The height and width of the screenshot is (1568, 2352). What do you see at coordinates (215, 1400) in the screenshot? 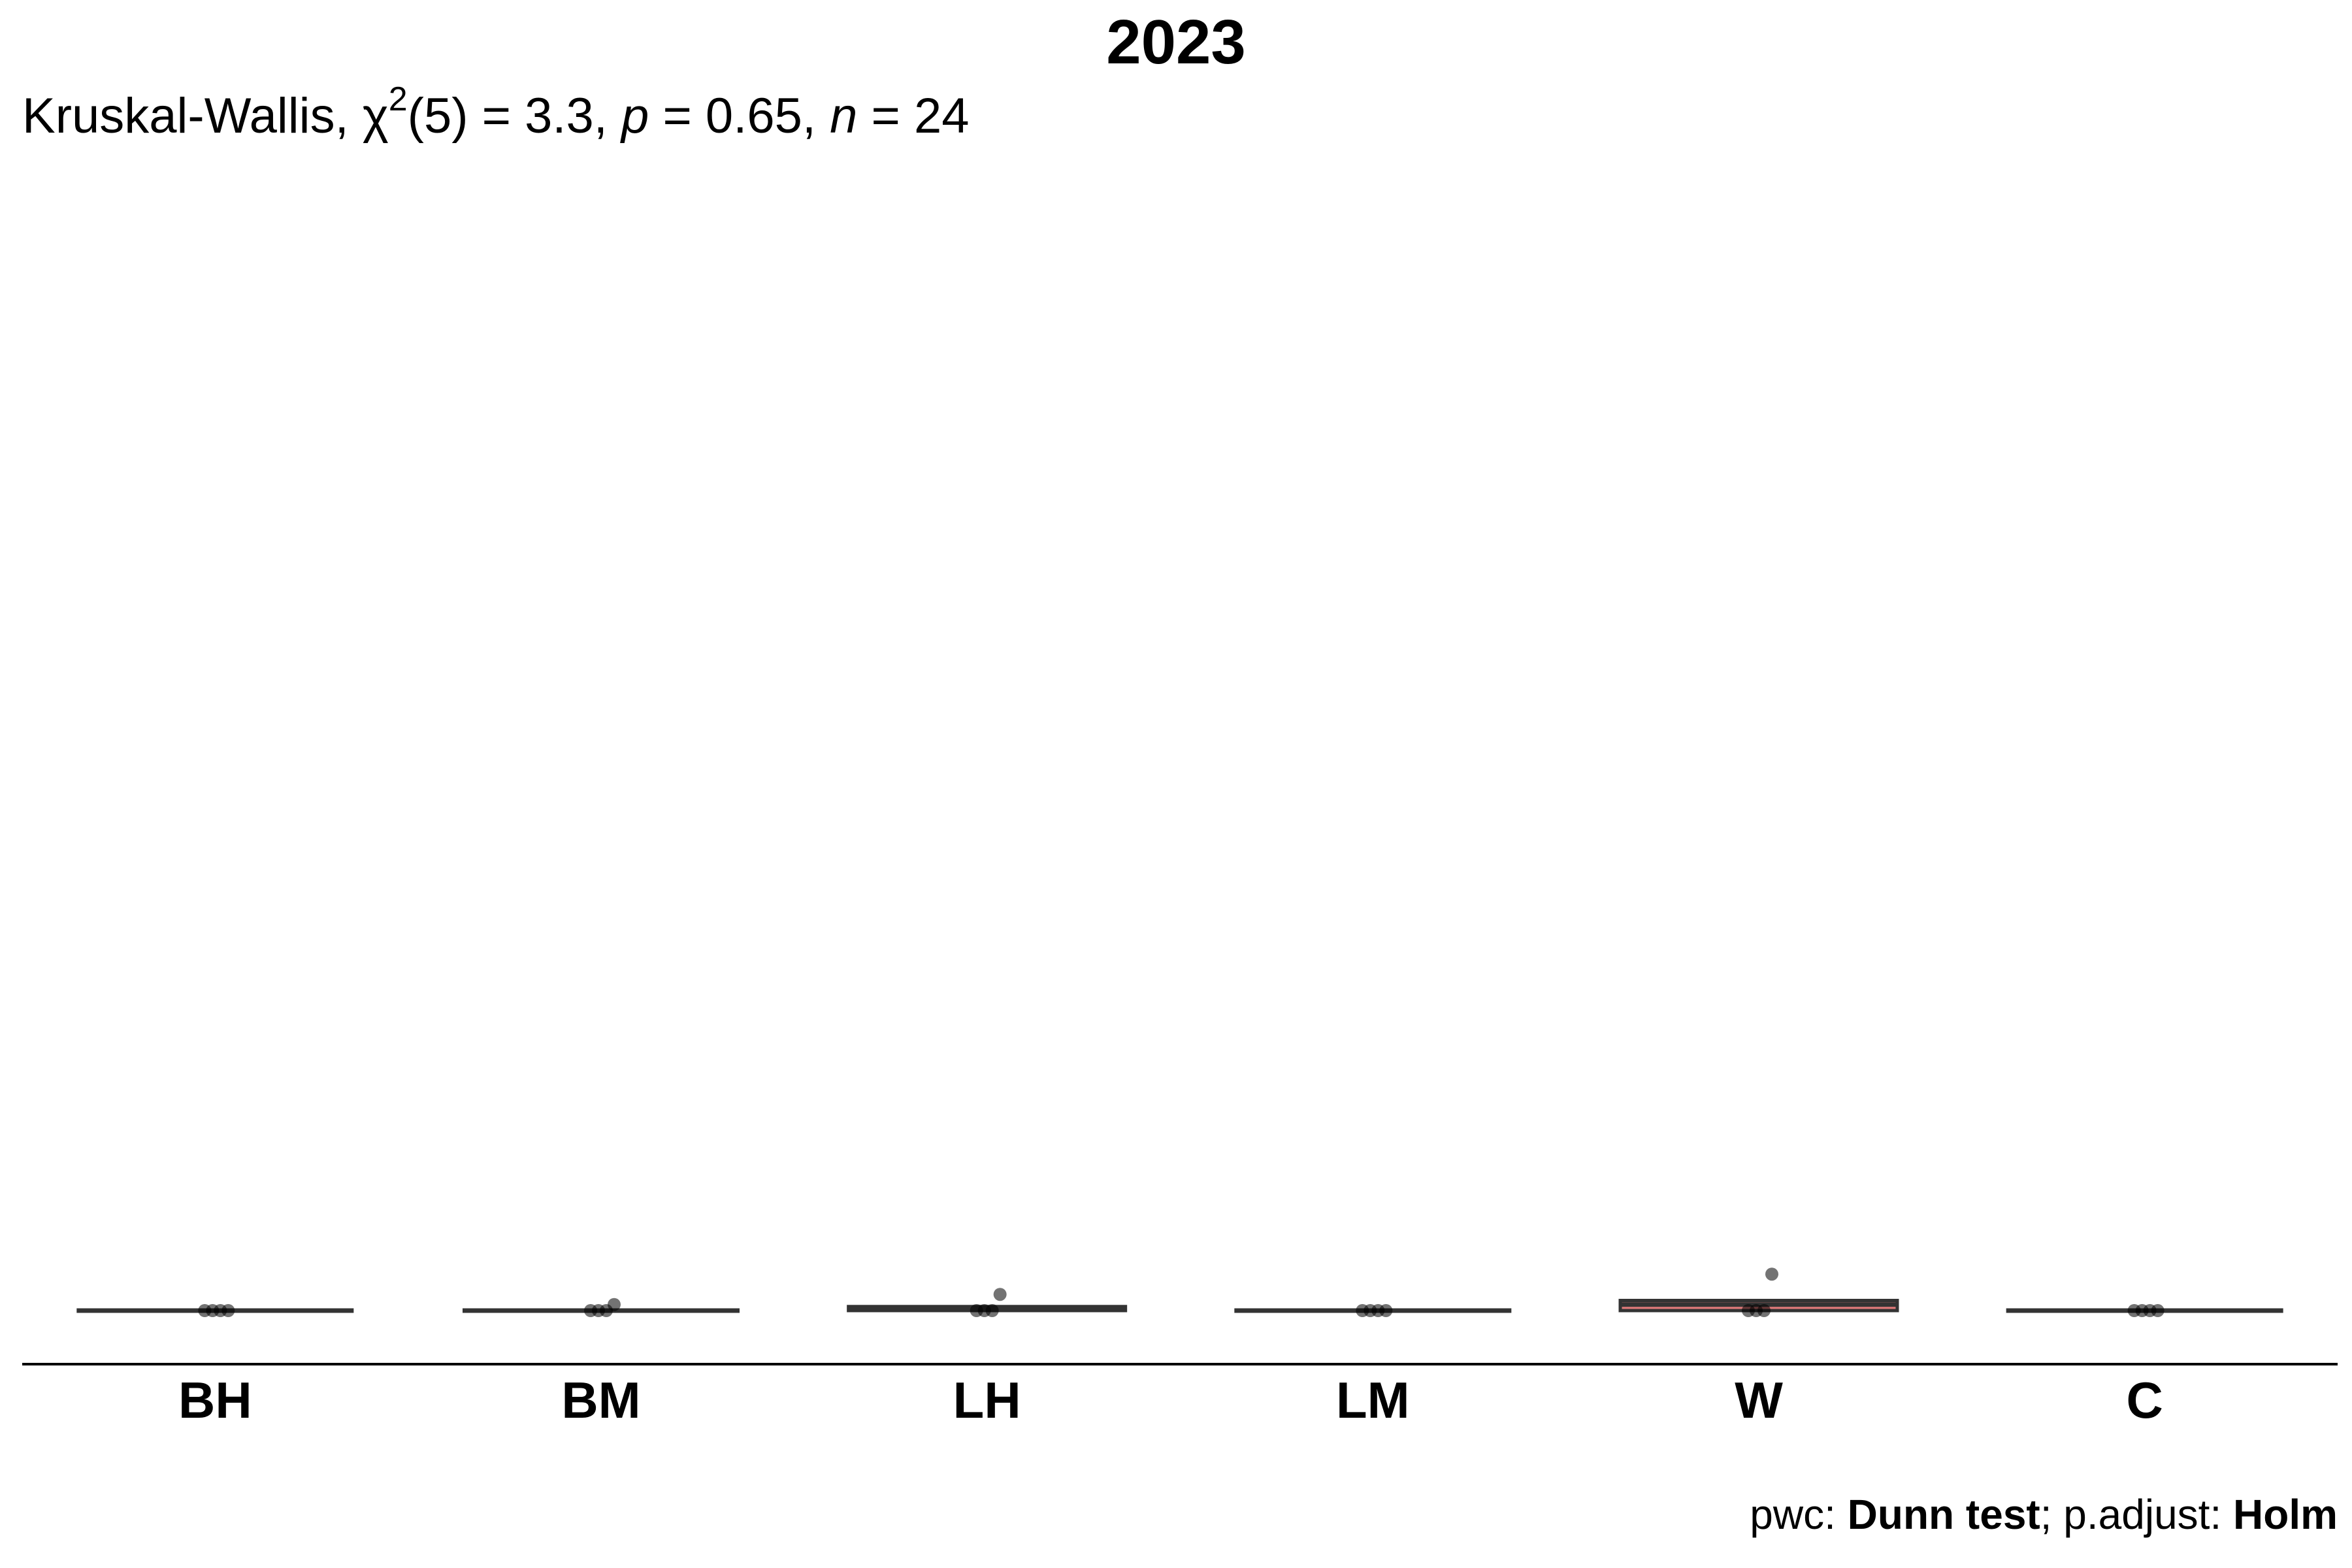
I see `x-tick-label-bh: BH` at bounding box center [215, 1400].